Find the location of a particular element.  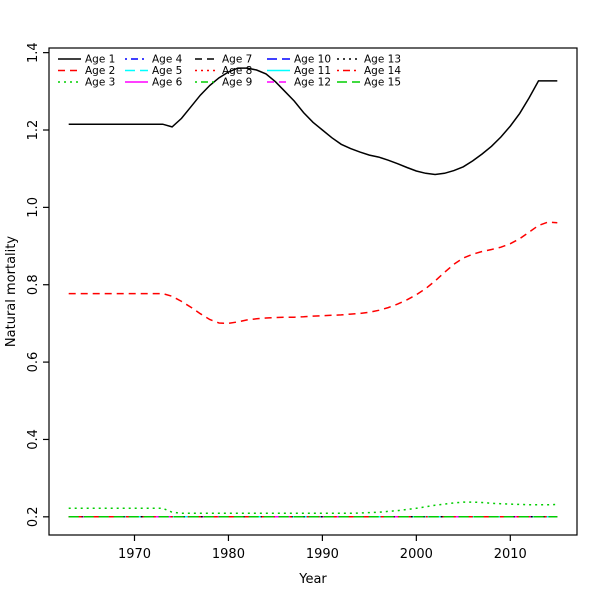

x-tick-label: 1990 is located at coordinates (322, 554).